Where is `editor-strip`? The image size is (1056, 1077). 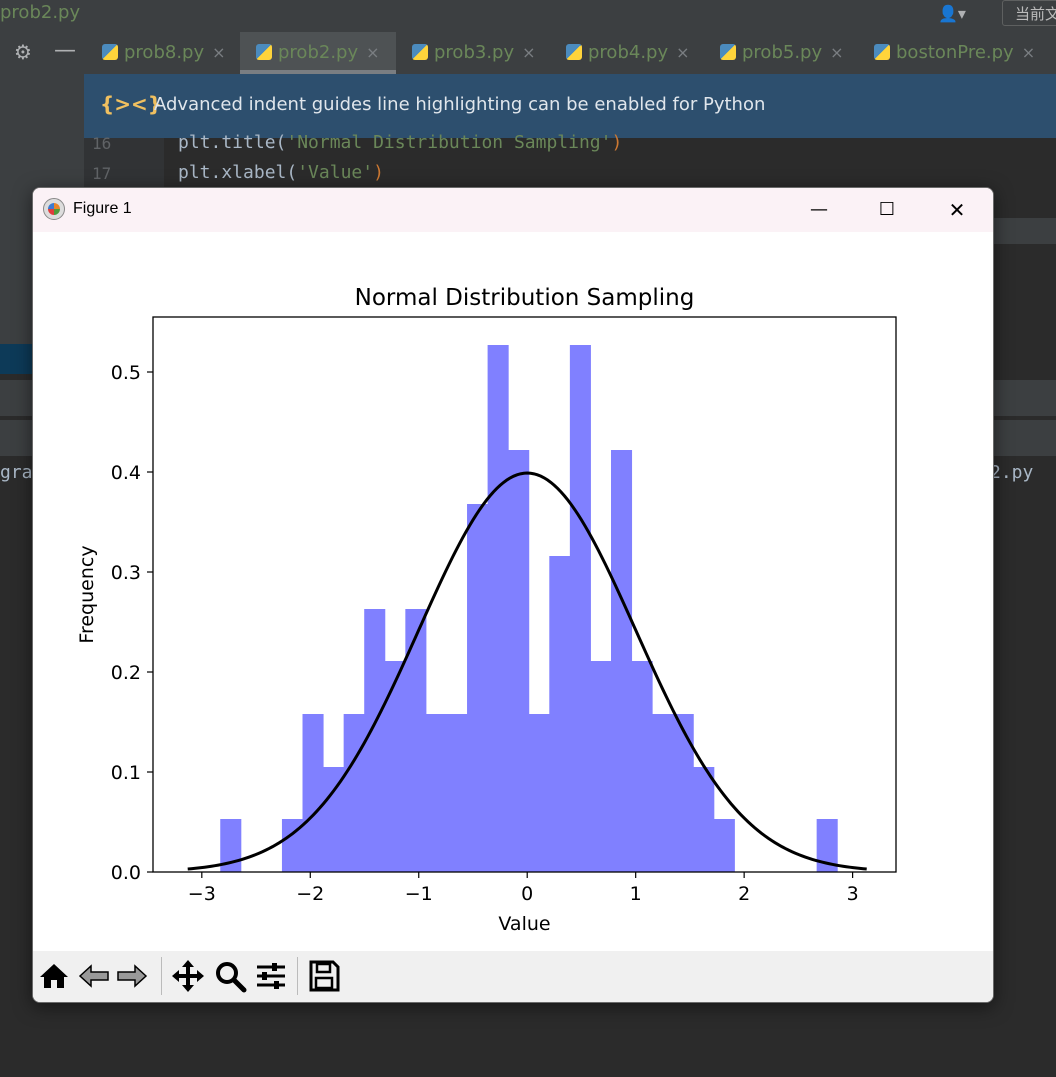 editor-strip is located at coordinates (1023, 231).